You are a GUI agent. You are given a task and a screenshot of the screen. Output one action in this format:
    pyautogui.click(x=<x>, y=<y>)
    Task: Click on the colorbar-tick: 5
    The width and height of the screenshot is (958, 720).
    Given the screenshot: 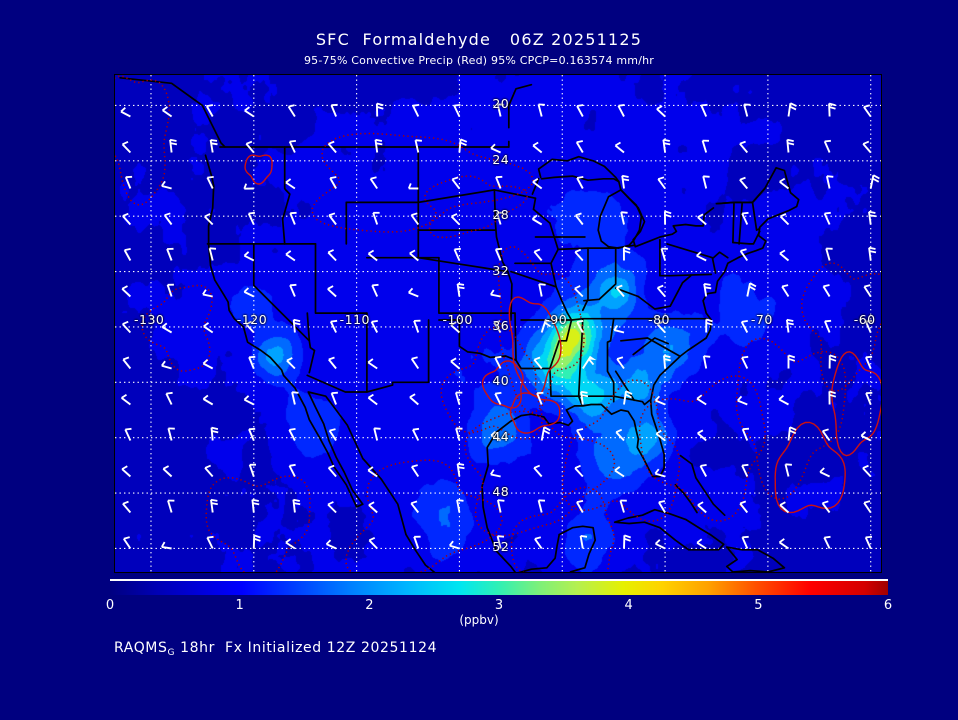 What is the action you would take?
    pyautogui.click(x=758, y=605)
    